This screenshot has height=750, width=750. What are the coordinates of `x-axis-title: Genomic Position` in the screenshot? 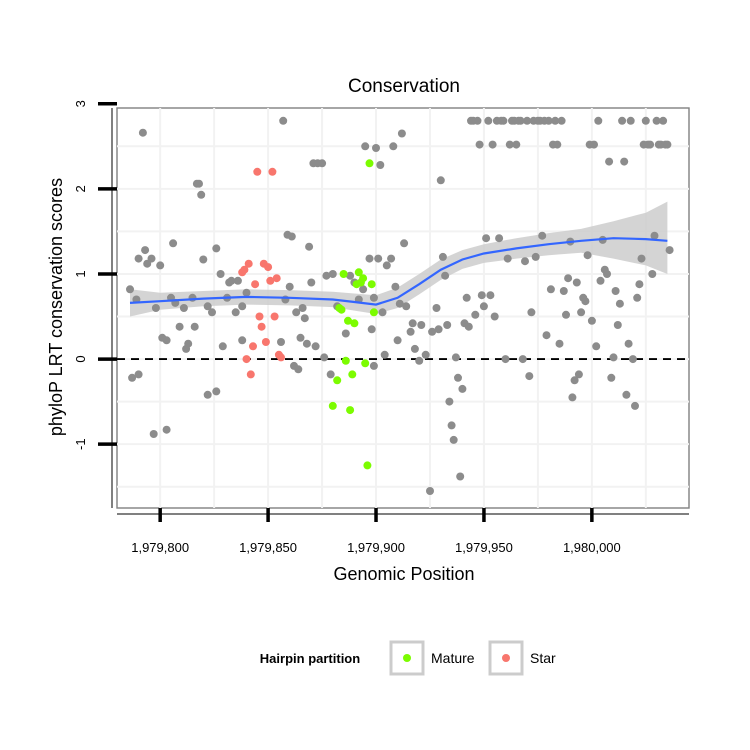 It's located at (403, 574).